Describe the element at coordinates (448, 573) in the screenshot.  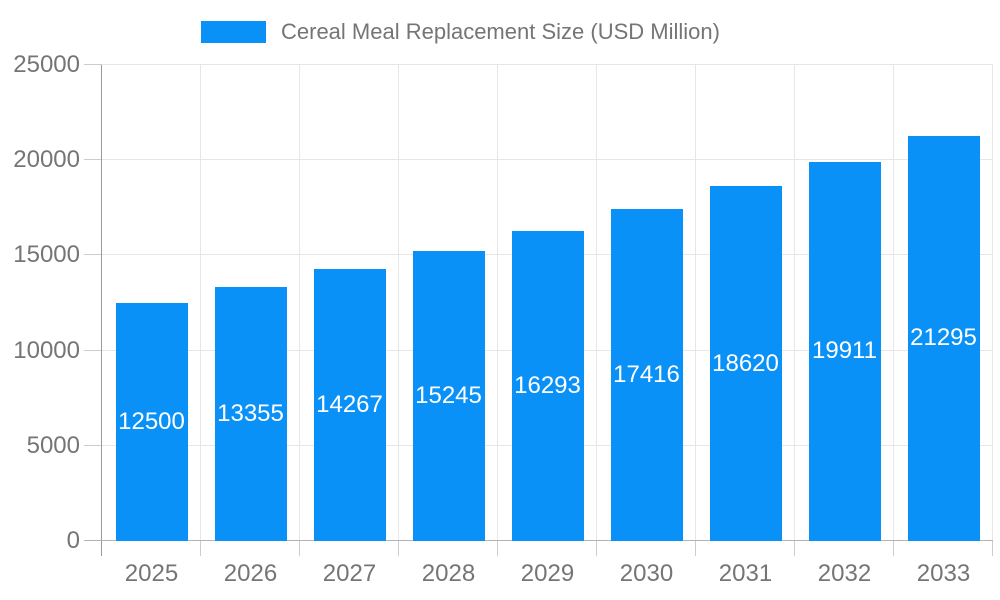
I see `x-axis-label: 2028` at that location.